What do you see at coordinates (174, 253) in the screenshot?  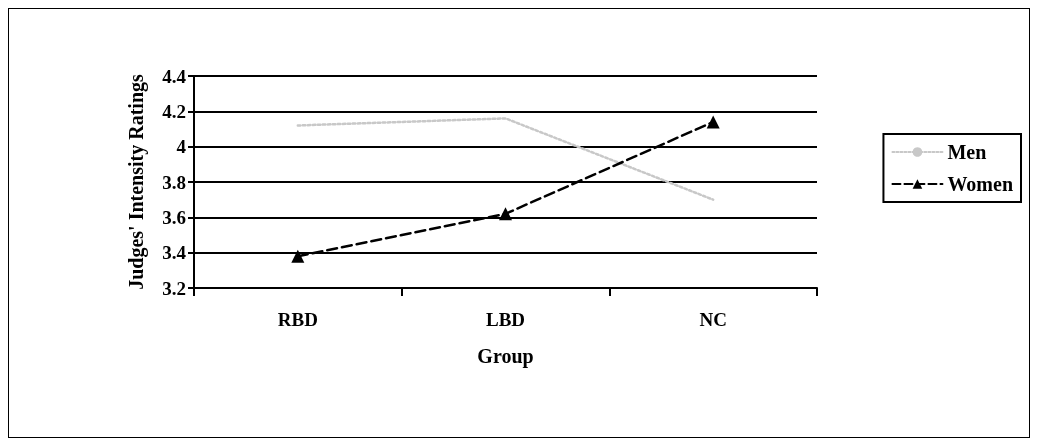 I see `y-tick-label: 3.4` at bounding box center [174, 253].